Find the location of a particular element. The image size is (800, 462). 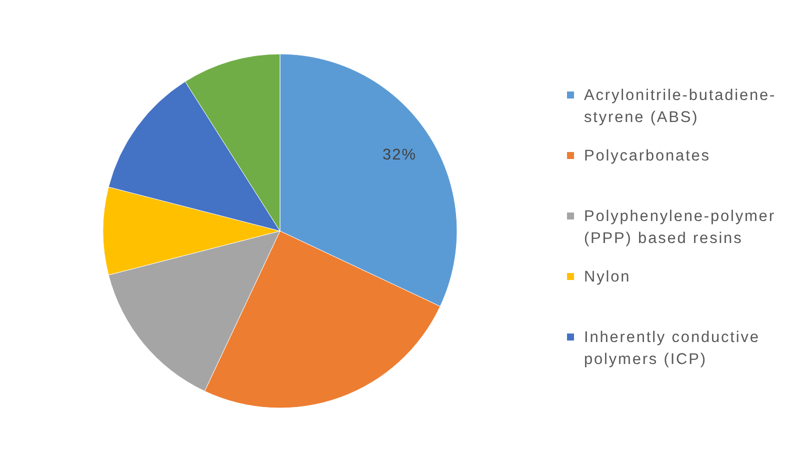

legend-label: Polycarbonates is located at coordinates (647, 155).